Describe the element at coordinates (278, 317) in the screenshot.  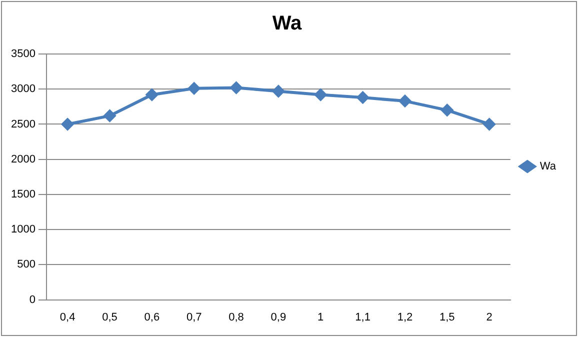
I see `x-tick-label: 0,9` at that location.